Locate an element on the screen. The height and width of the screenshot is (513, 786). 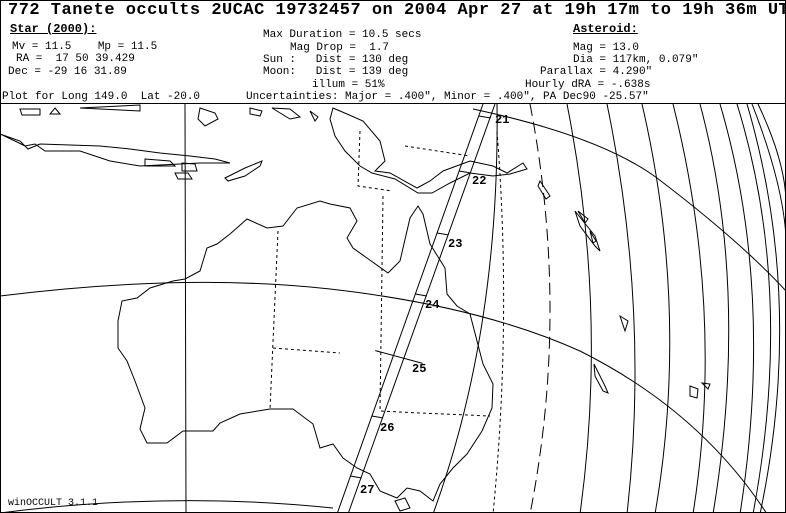
sun-distance: Sun : Dist = 130 deg is located at coordinates (336, 60).